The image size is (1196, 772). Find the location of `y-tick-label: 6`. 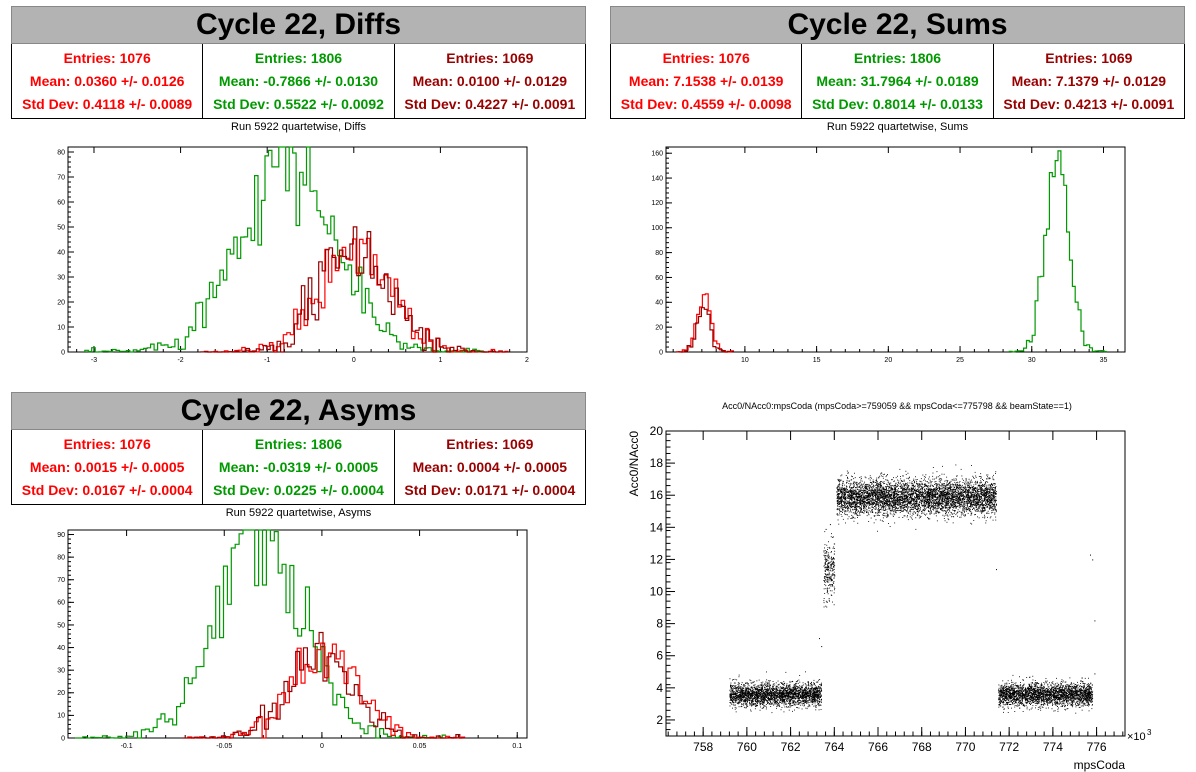

y-tick-label: 6 is located at coordinates (659, 656).